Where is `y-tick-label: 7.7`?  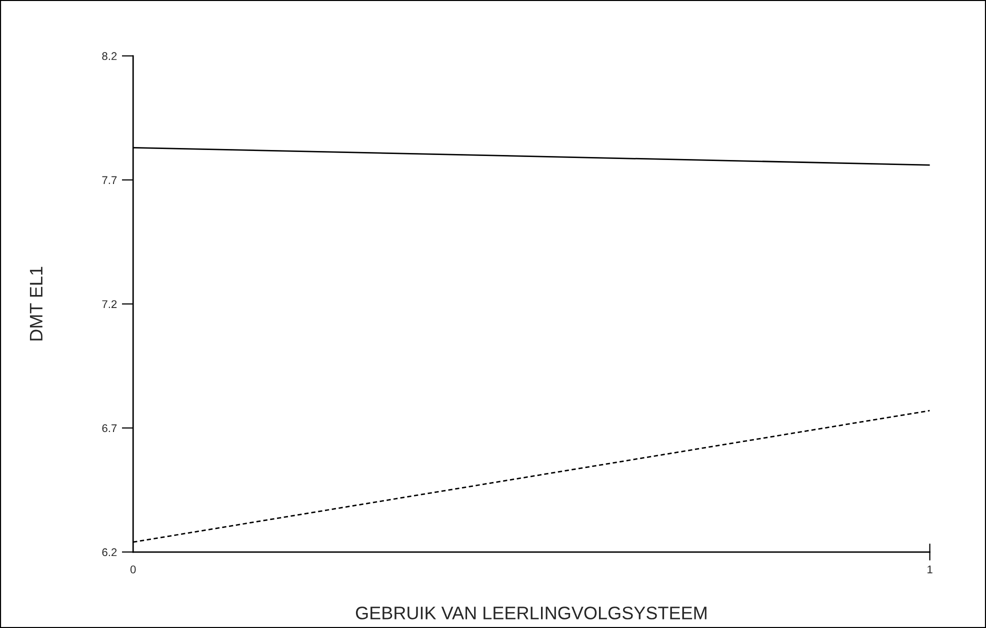
y-tick-label: 7.7 is located at coordinates (109, 180).